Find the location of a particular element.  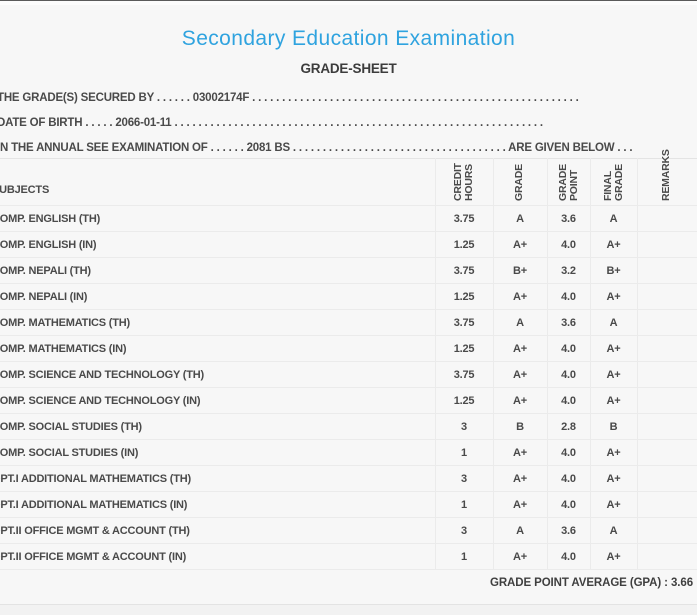

subject-name-cell: OPT.II OFFICE MGMT & ACCOUNT (TH) is located at coordinates (218, 530).